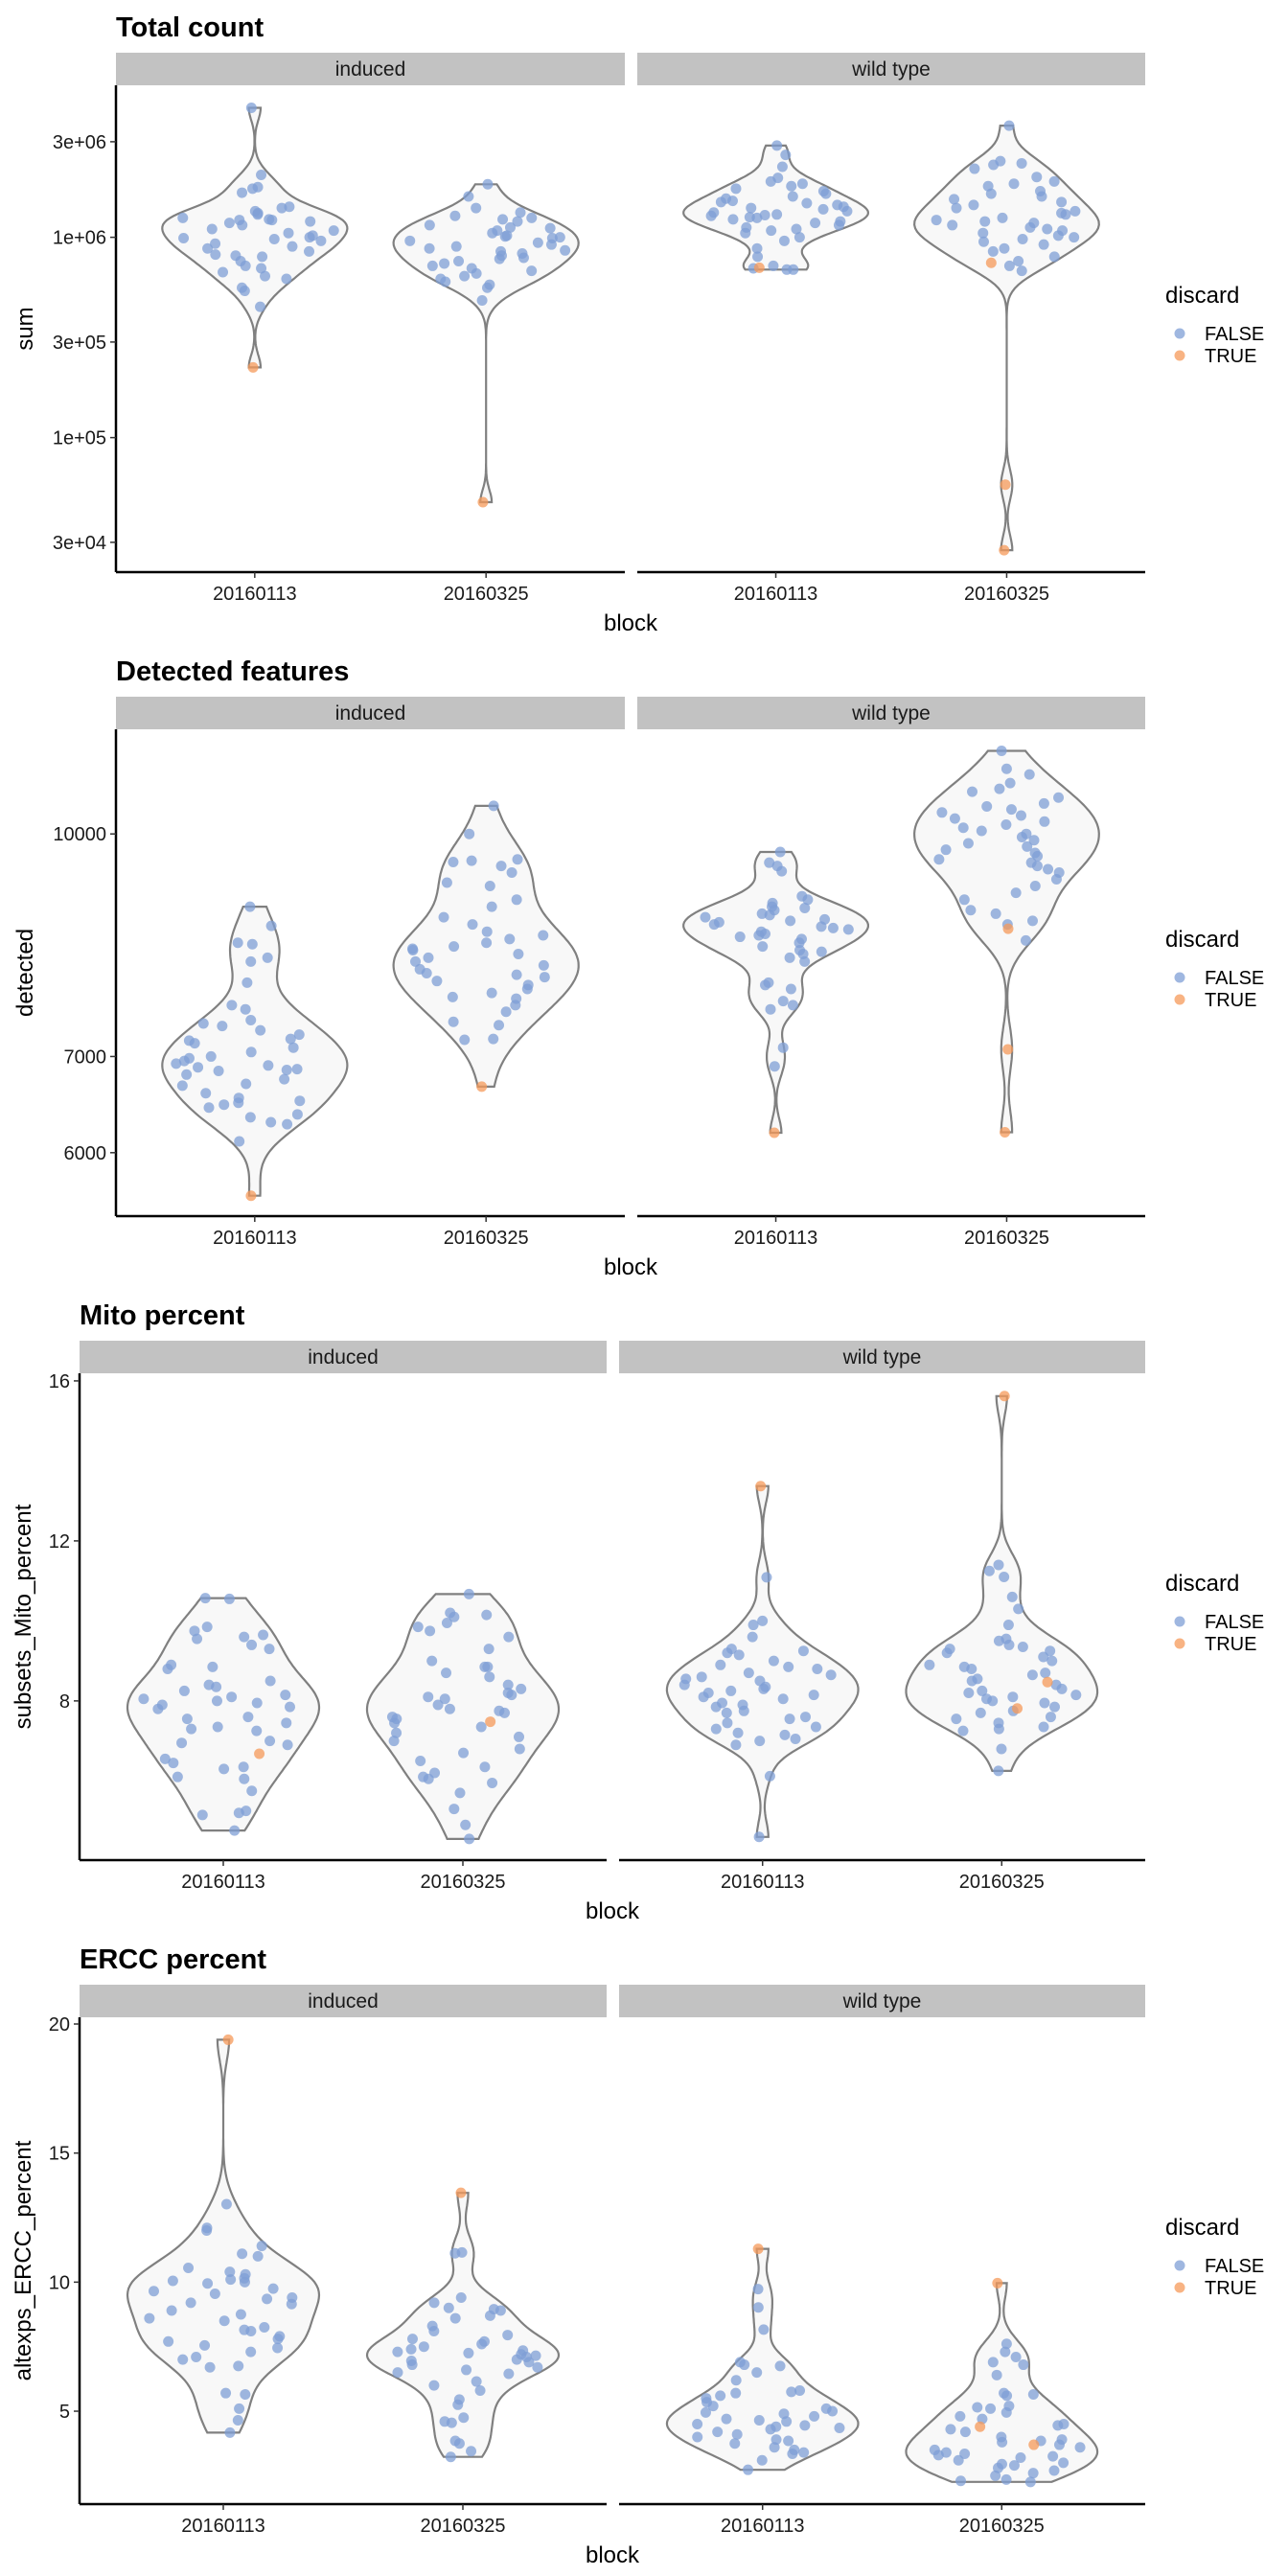 The height and width of the screenshot is (2576, 1288). What do you see at coordinates (23, 1616) in the screenshot?
I see `y-axis-title: subsets_Mito_percent` at bounding box center [23, 1616].